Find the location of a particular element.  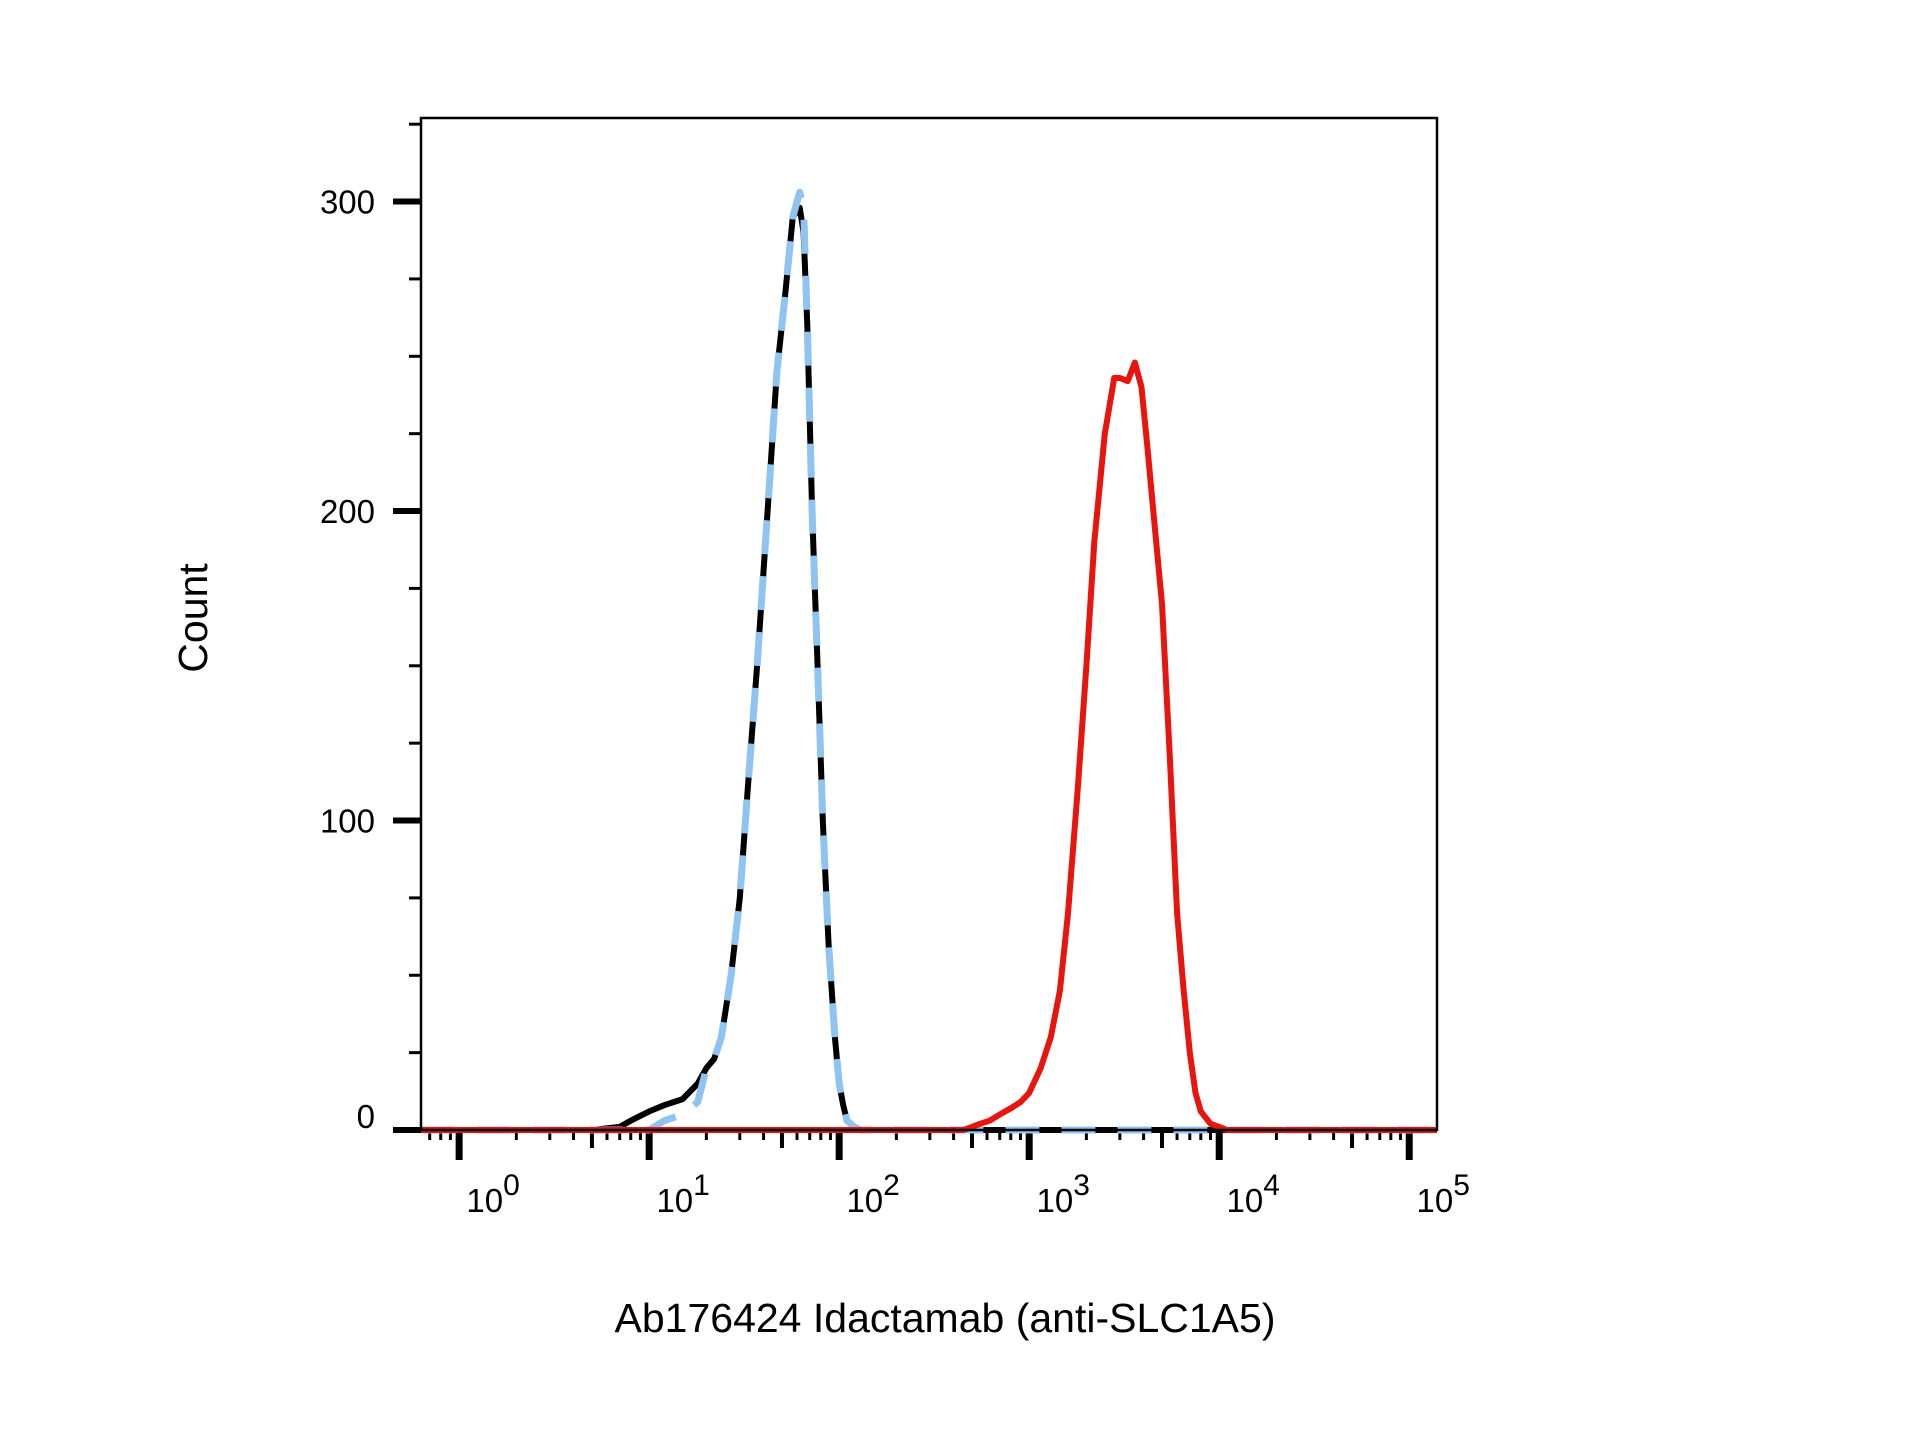

y-tick-label: 100 is located at coordinates (347, 821).